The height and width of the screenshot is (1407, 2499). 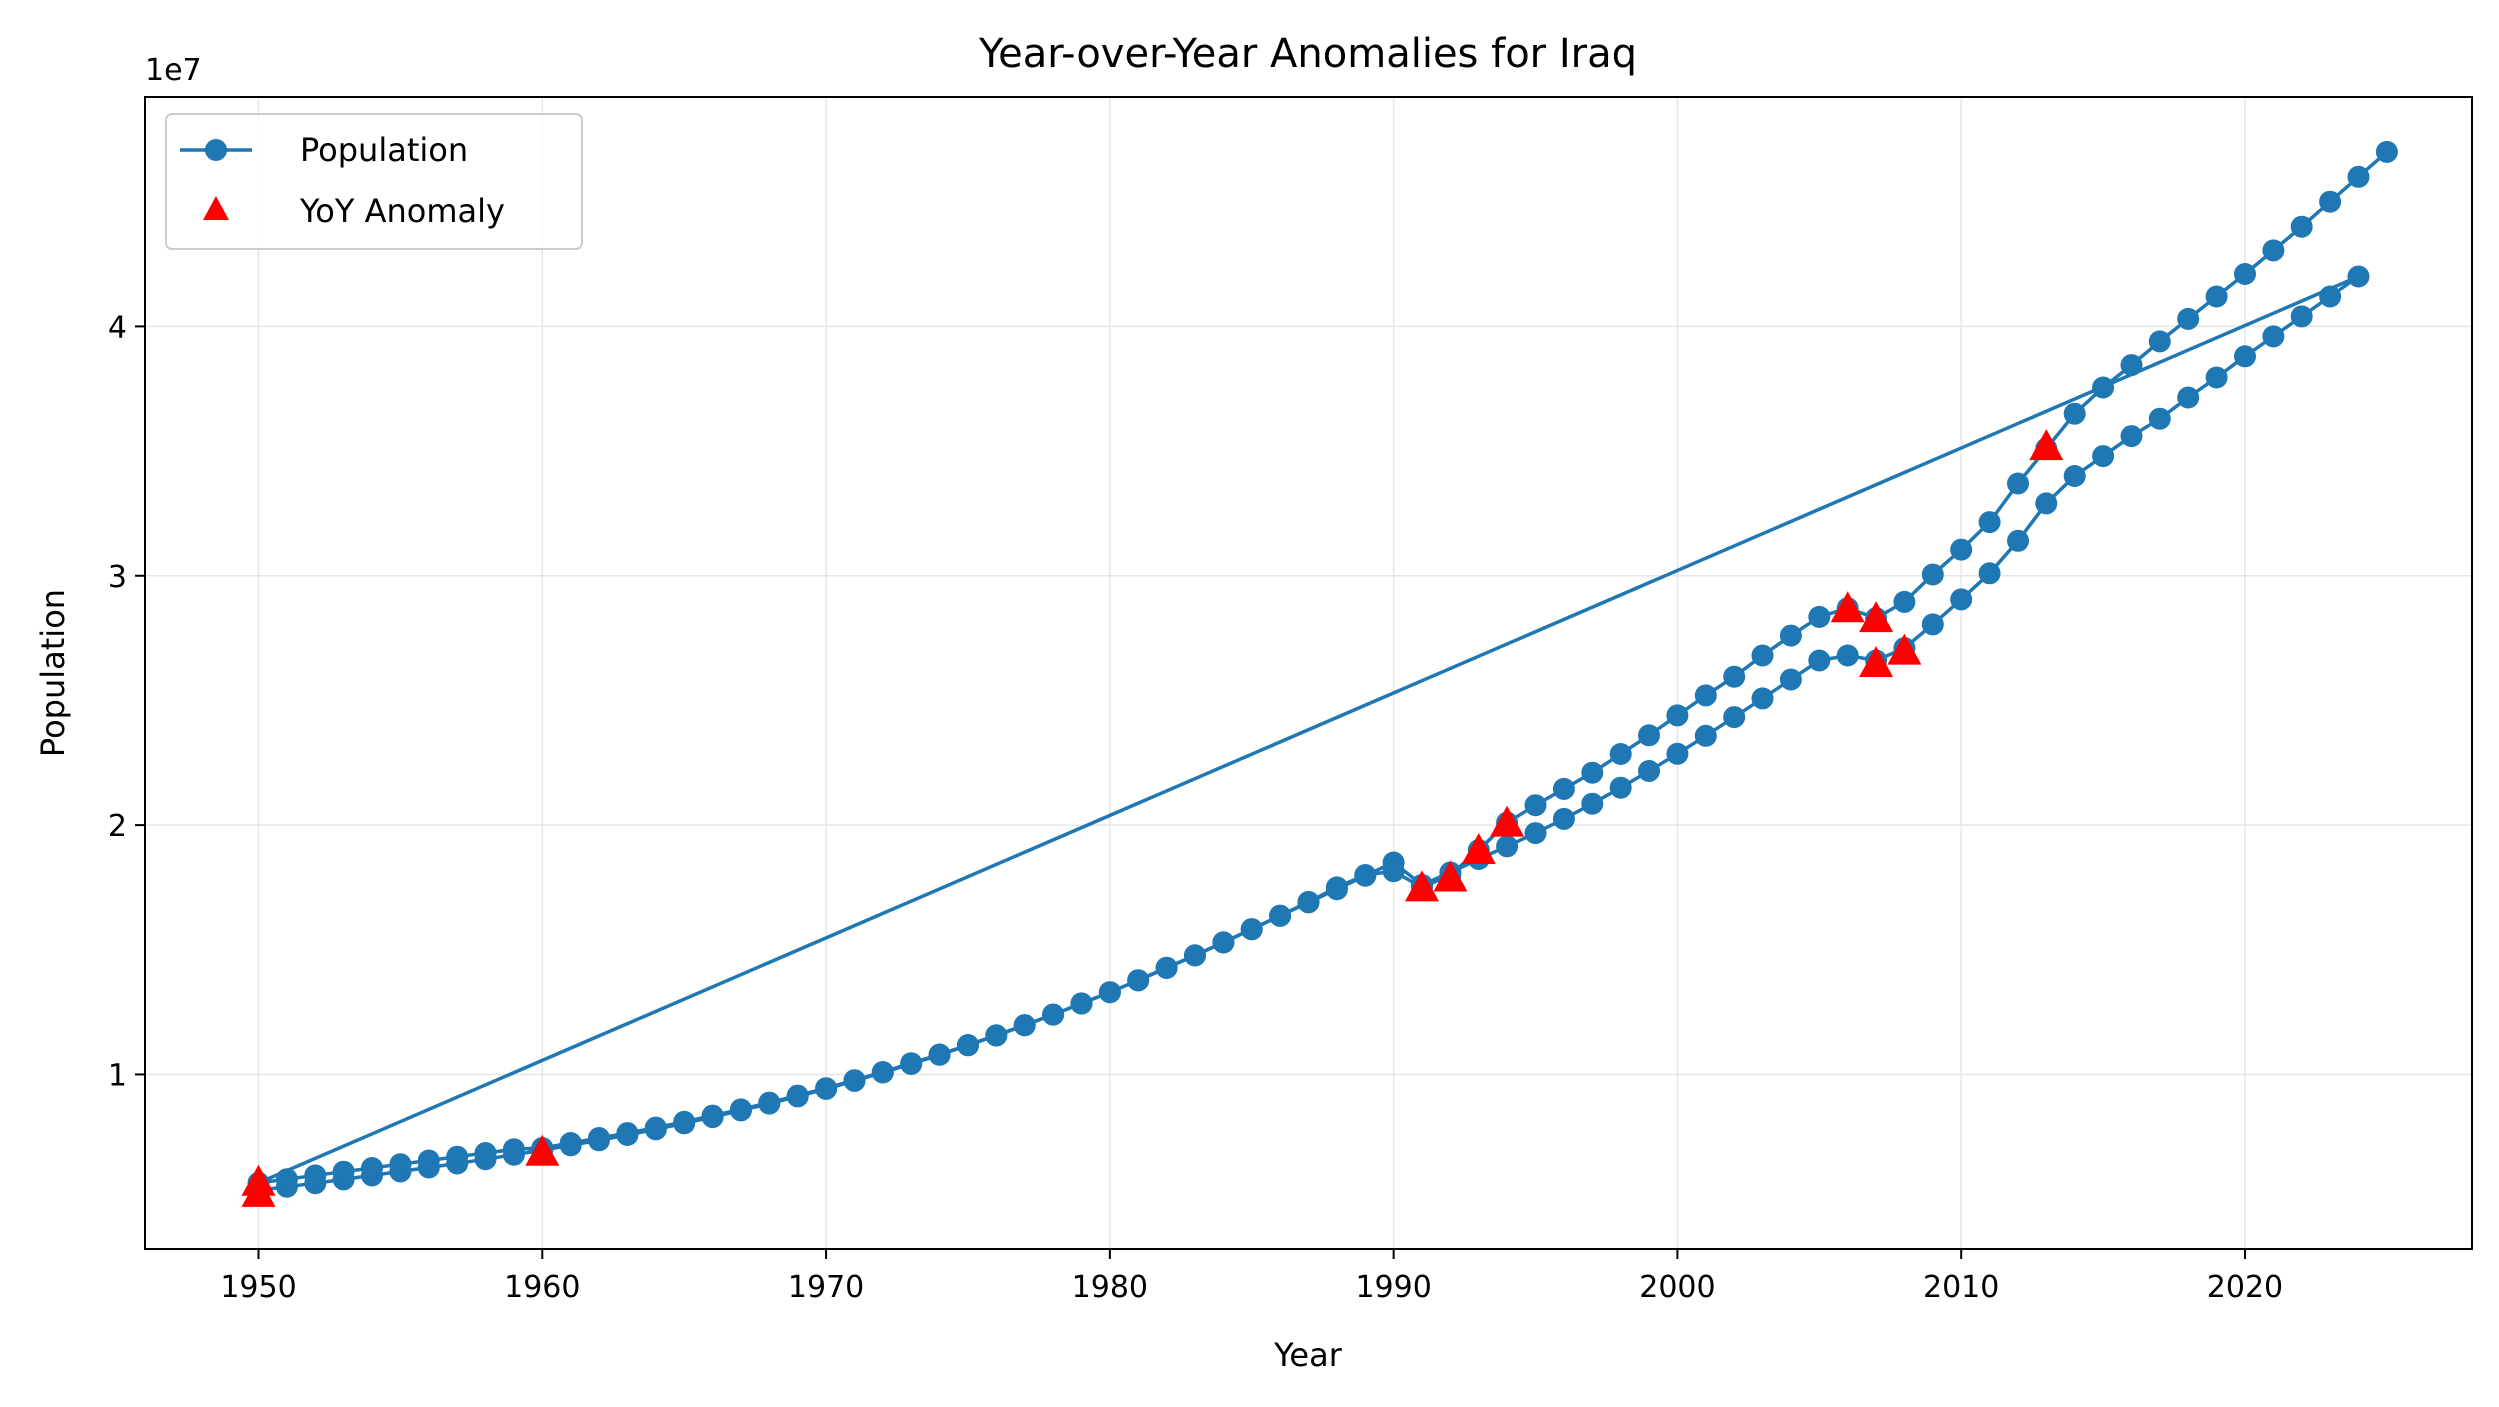 I want to click on y-tick-label: 3, so click(x=117, y=577).